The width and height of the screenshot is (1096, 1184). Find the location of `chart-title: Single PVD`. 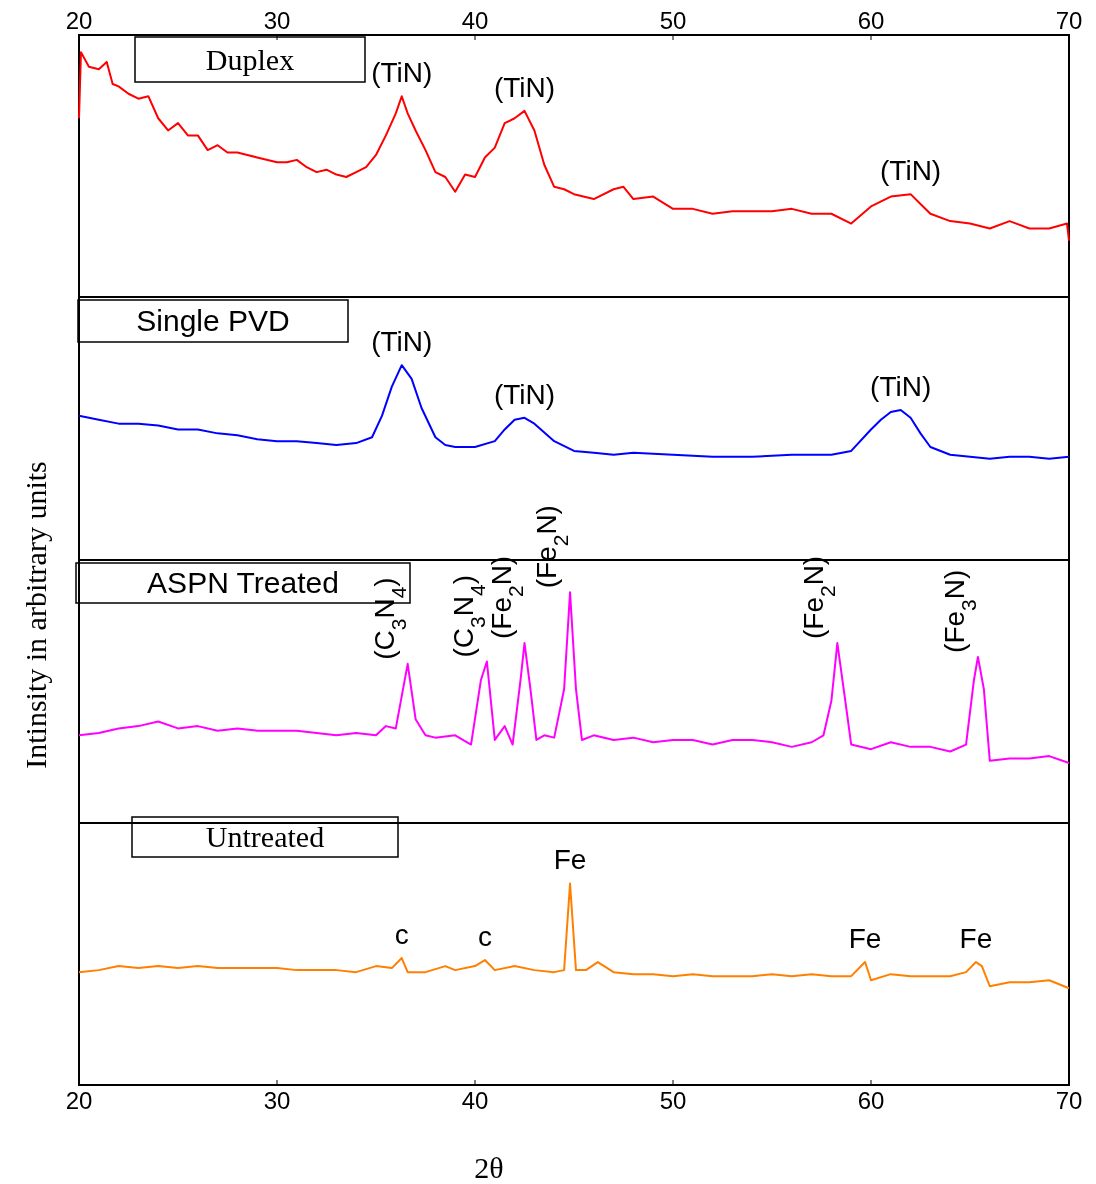

chart-title: Single PVD is located at coordinates (213, 320).